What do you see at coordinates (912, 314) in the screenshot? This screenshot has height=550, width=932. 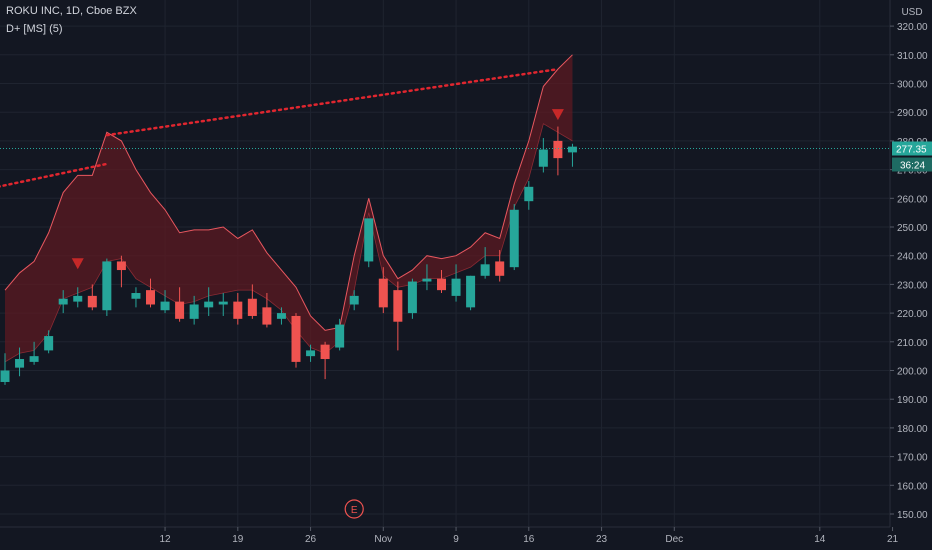 I see `price-tick-label: 220.00` at bounding box center [912, 314].